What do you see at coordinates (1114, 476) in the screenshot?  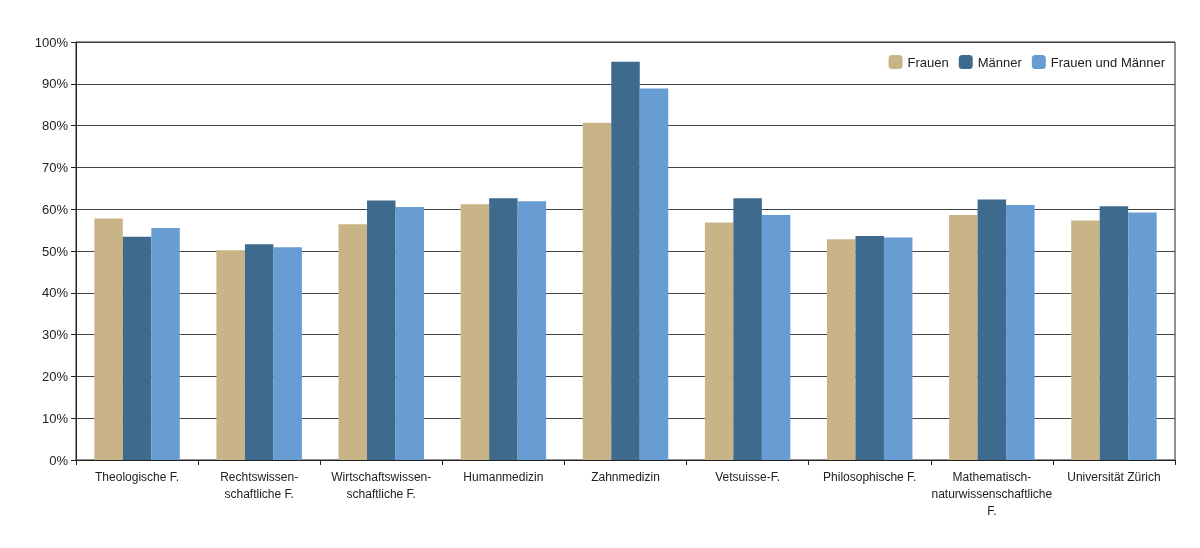 I see `x-tick-label: Universität Zürich` at bounding box center [1114, 476].